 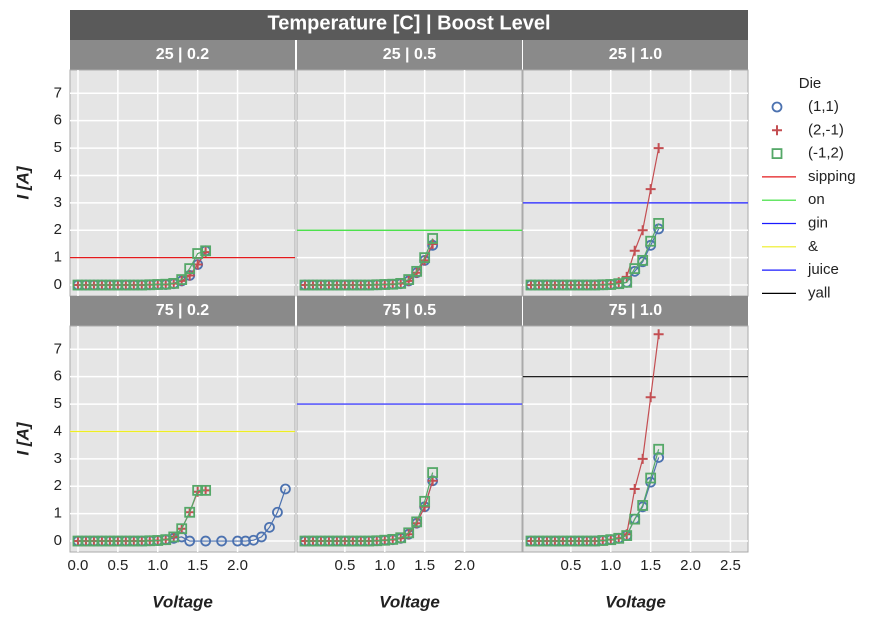 I want to click on x-tick-label: 1.5, so click(x=650, y=565).